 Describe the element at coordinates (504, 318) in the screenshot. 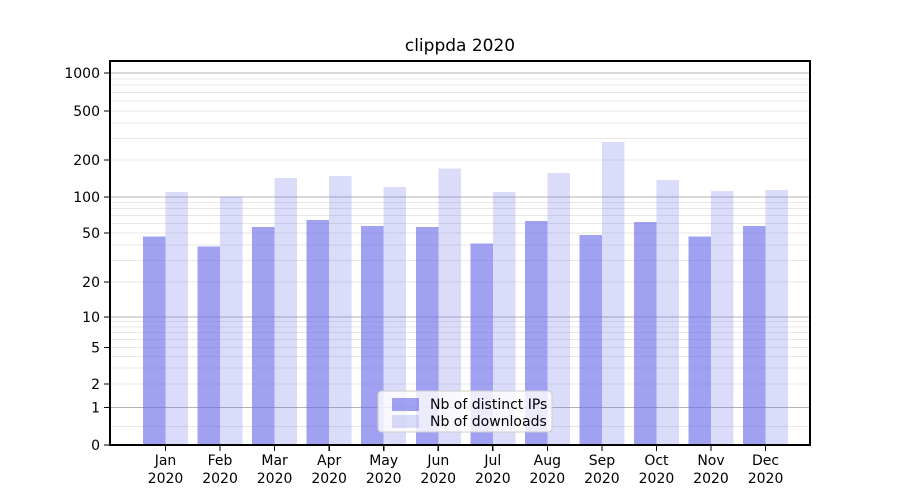

I see `bar-downloads-jul` at that location.